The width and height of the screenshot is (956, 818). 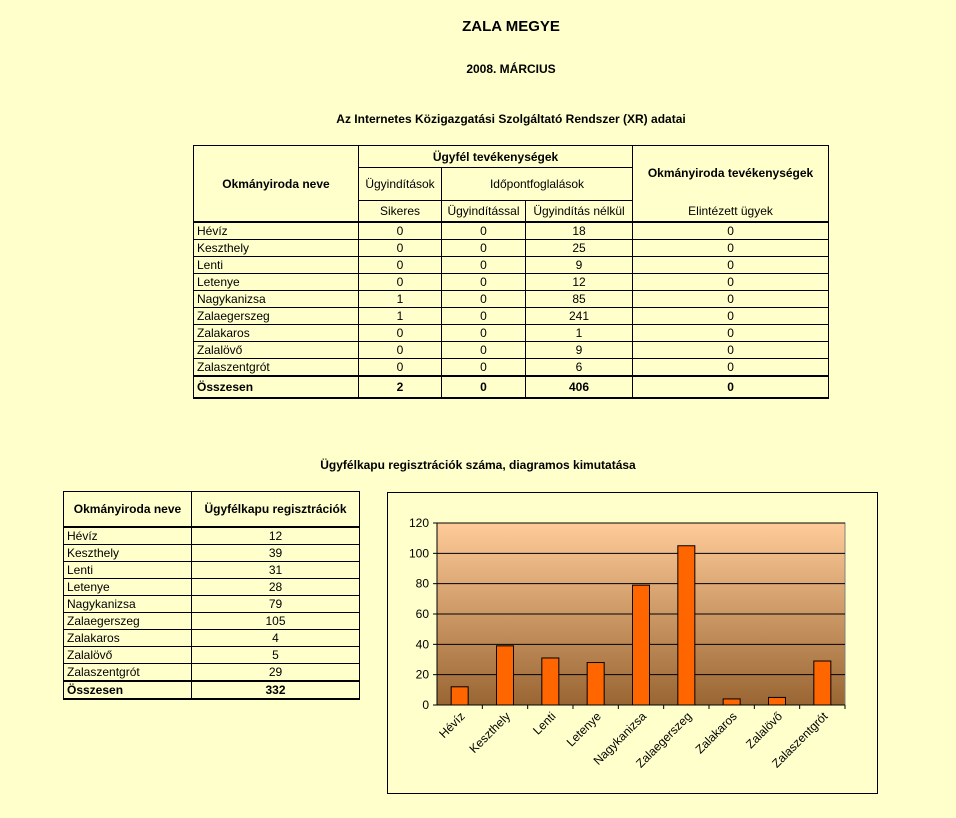 I want to click on without-initiation-cell: 18, so click(x=579, y=231).